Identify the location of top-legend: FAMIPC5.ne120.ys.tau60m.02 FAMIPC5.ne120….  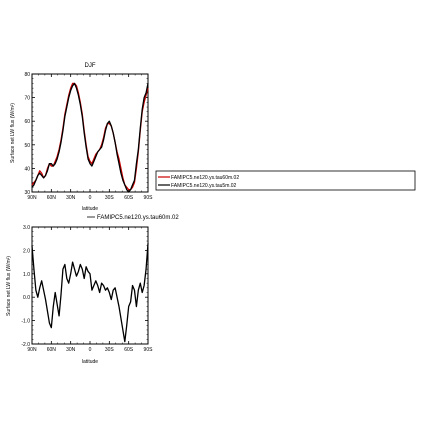
(285, 180).